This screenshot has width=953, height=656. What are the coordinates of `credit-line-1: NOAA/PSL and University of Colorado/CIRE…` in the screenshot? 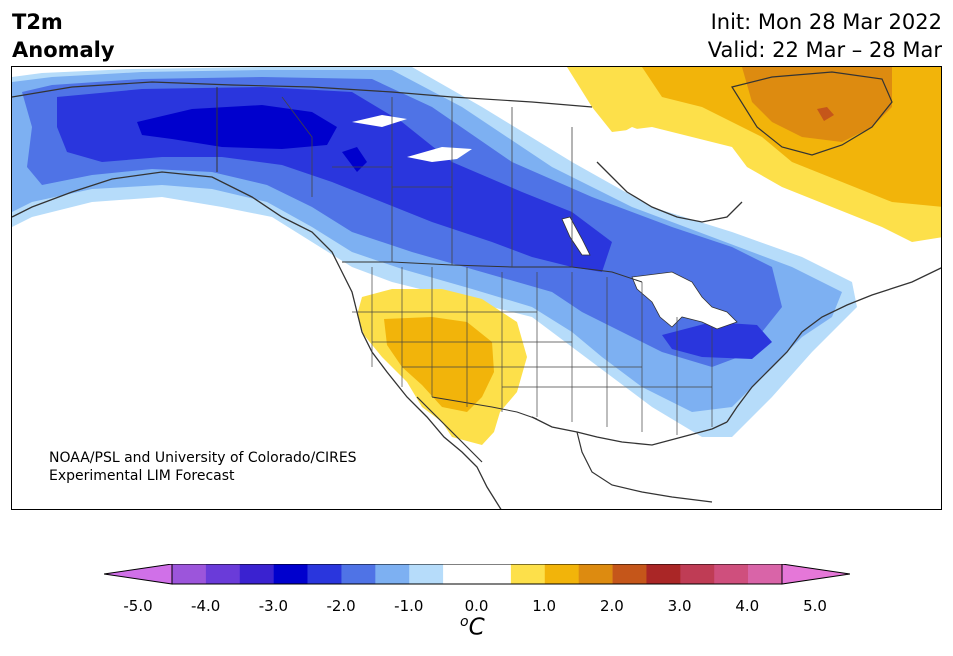 It's located at (203, 458).